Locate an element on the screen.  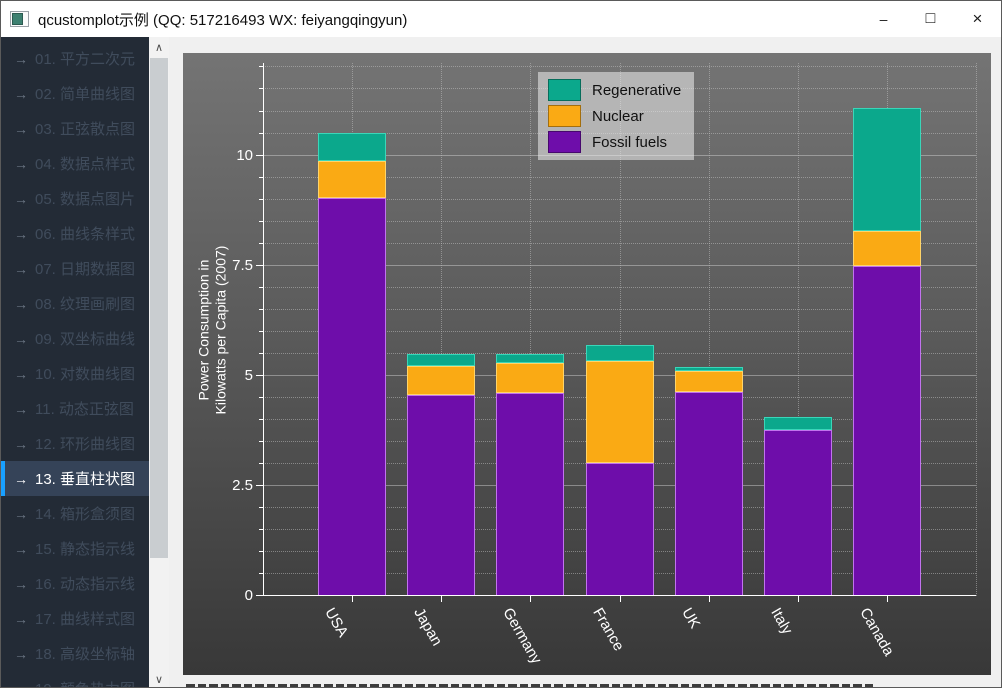
sidebar-item-label: 06. 曲线条样式 is located at coordinates (85, 234).